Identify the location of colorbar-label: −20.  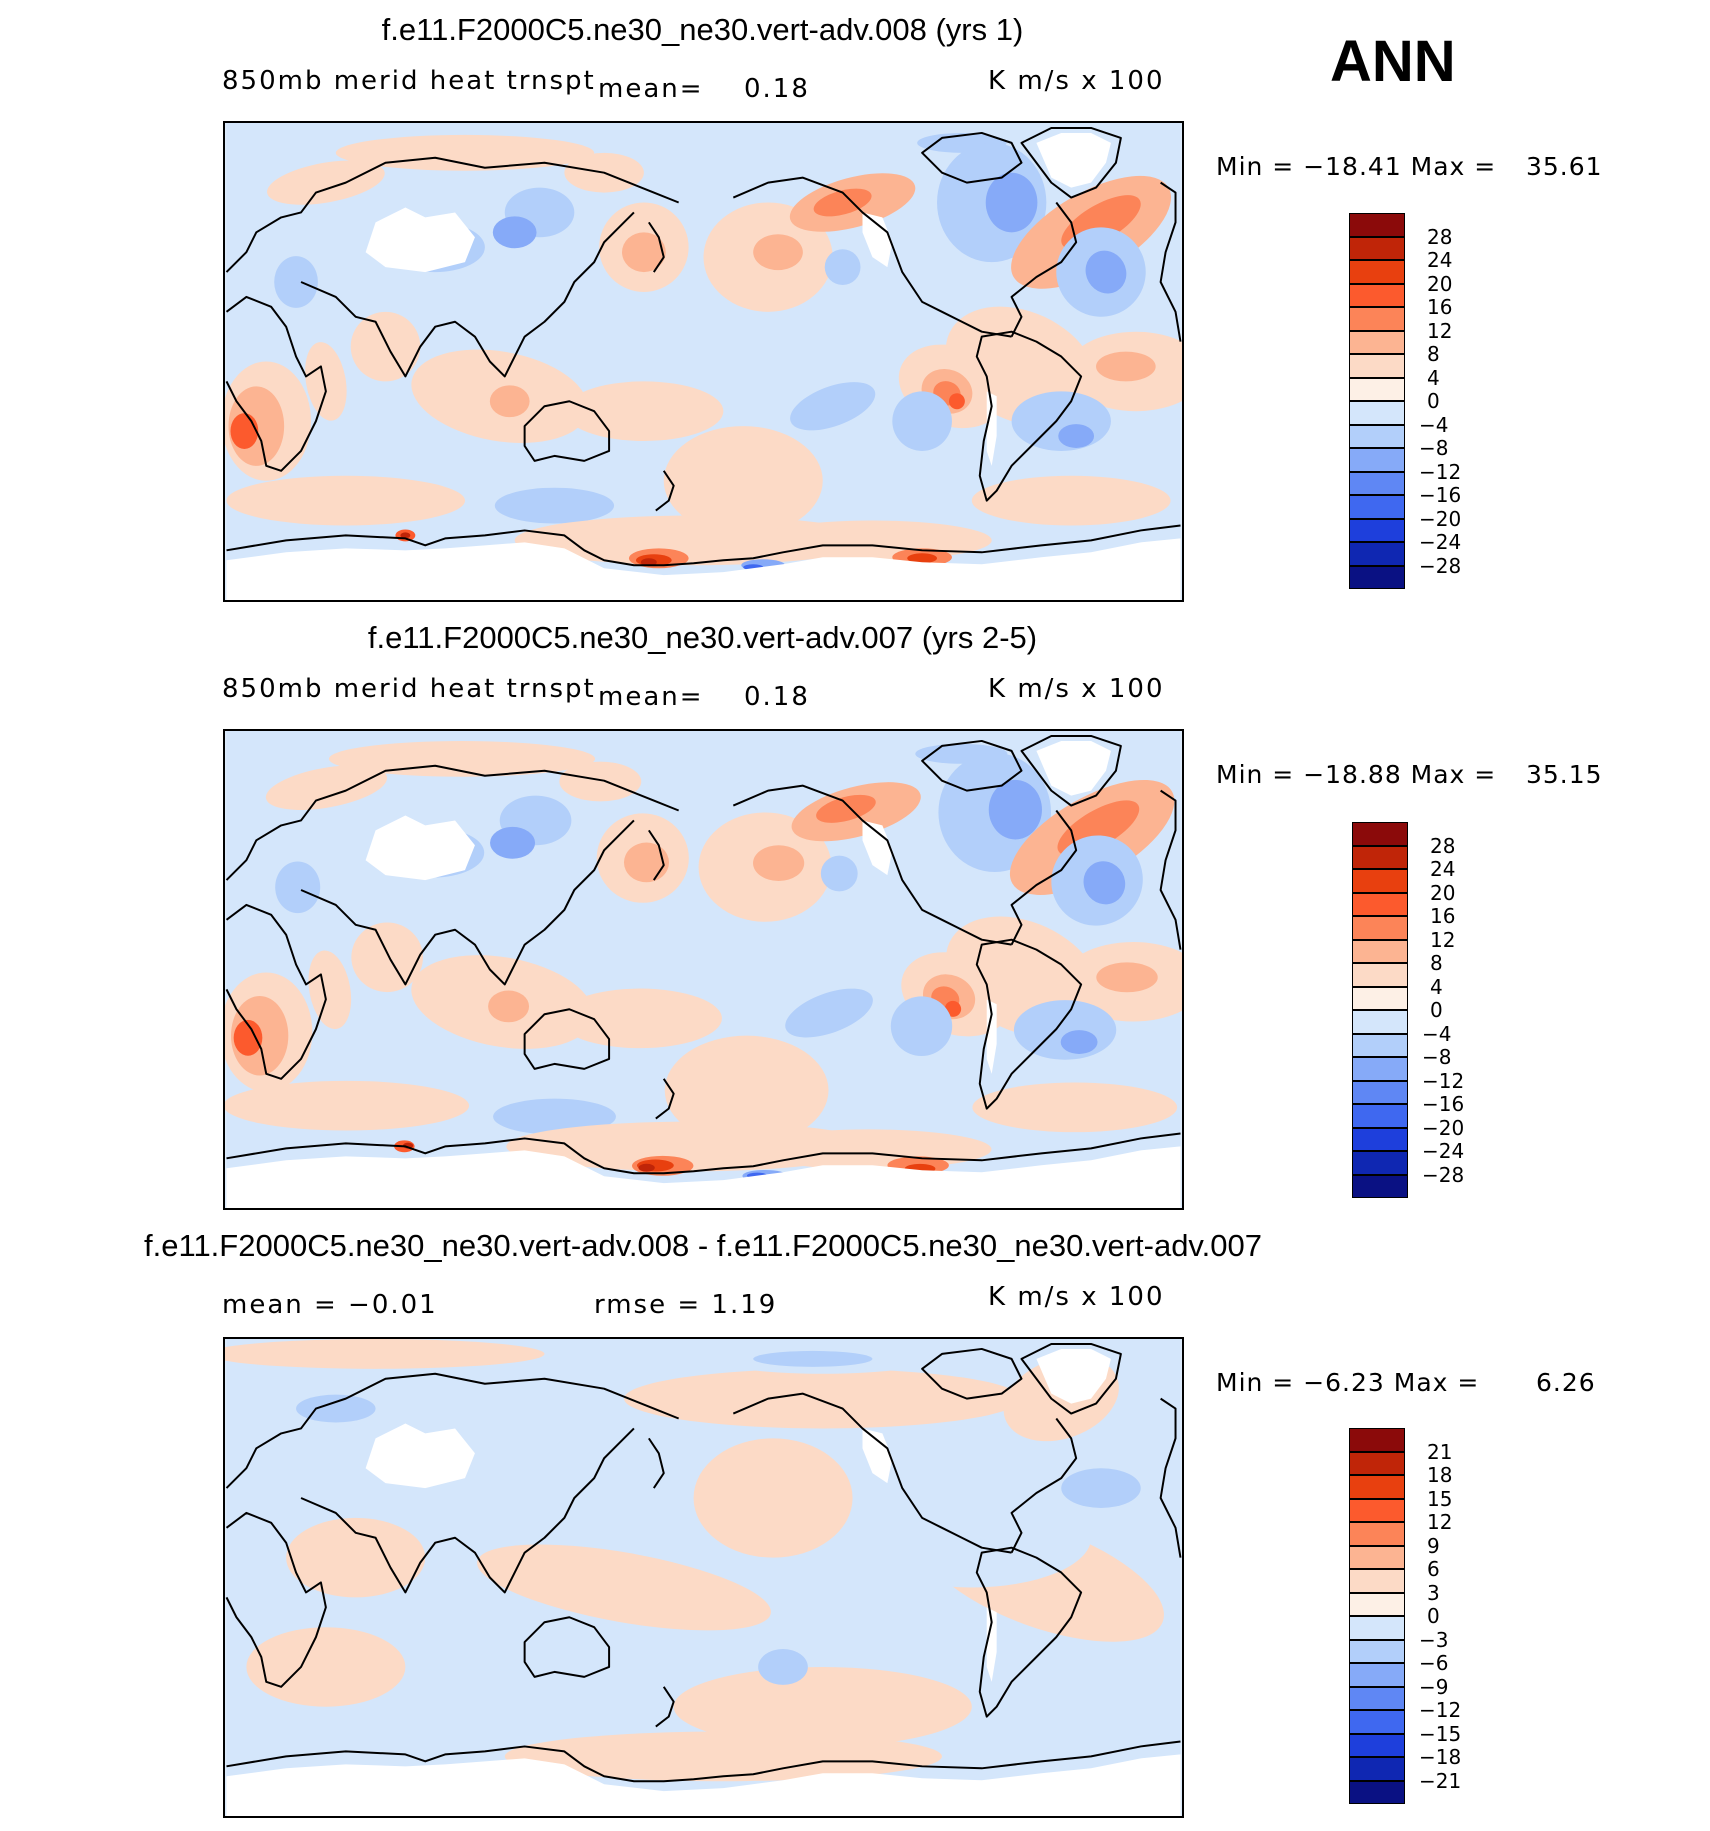
(1440, 518).